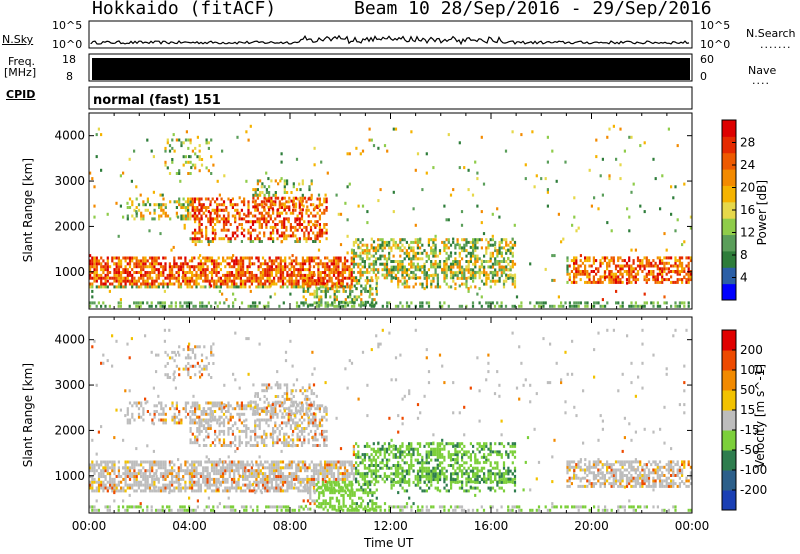 The height and width of the screenshot is (554, 800). I want to click on nsearch-tick-top: 10^5, so click(715, 25).